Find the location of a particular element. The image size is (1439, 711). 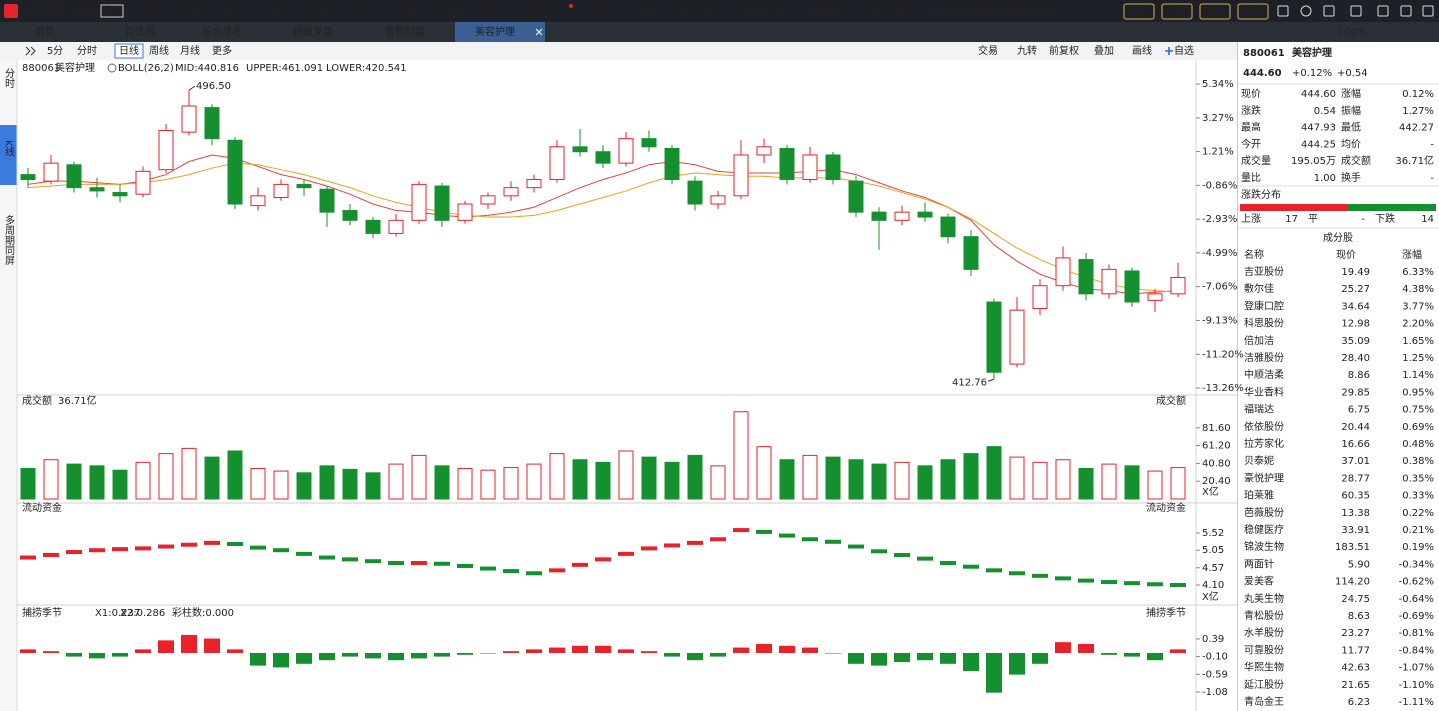

menu-item: 主题猎手 is located at coordinates (695, 10).